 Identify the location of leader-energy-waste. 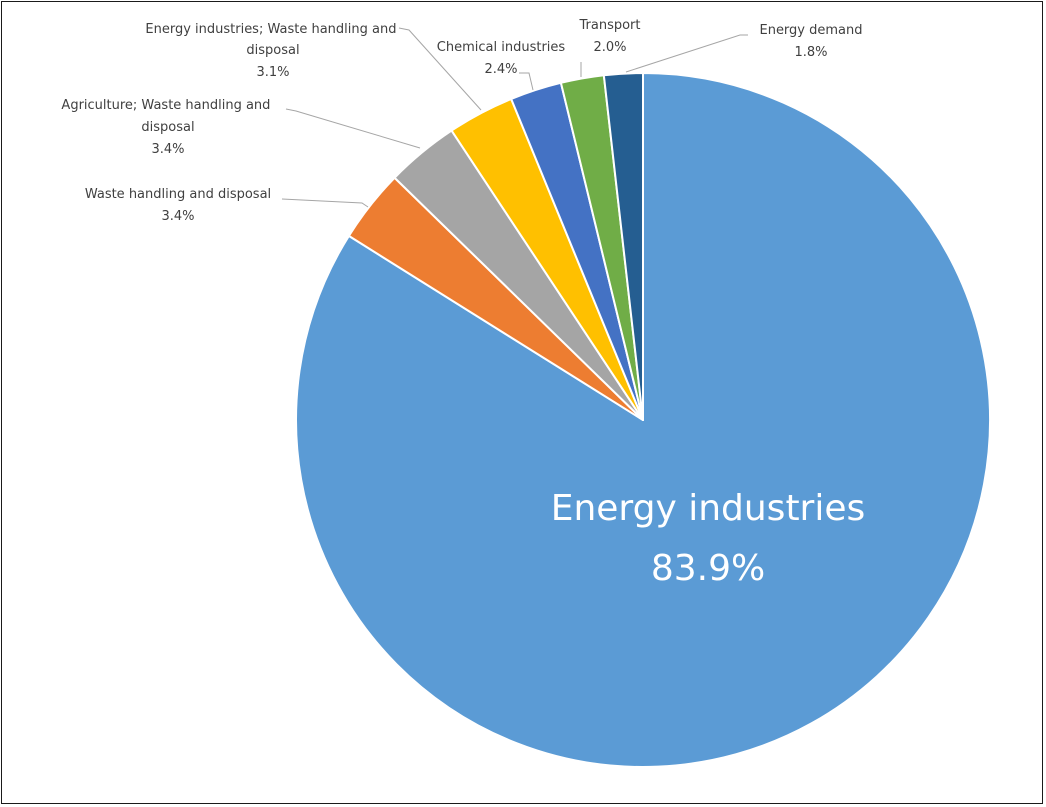
(440, 69).